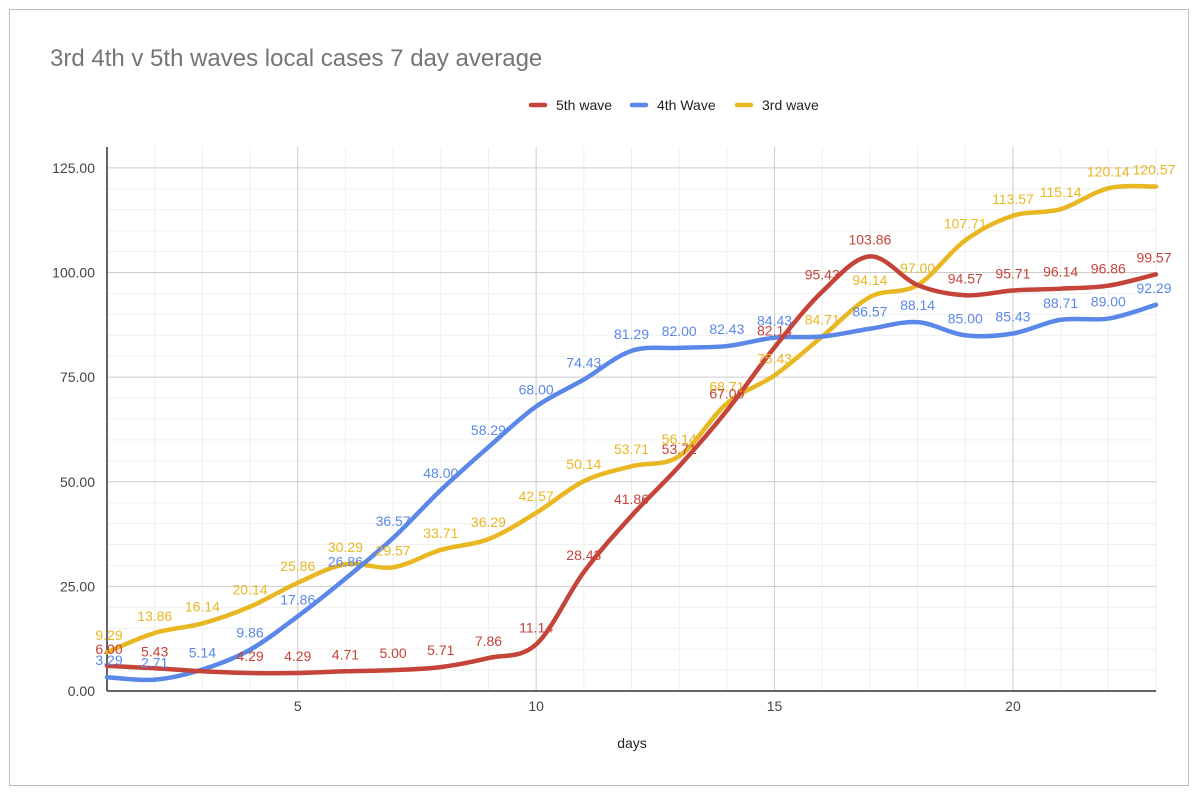 The width and height of the screenshot is (1200, 795). What do you see at coordinates (726, 394) in the screenshot?
I see `data-label-5th-wave: 67.00` at bounding box center [726, 394].